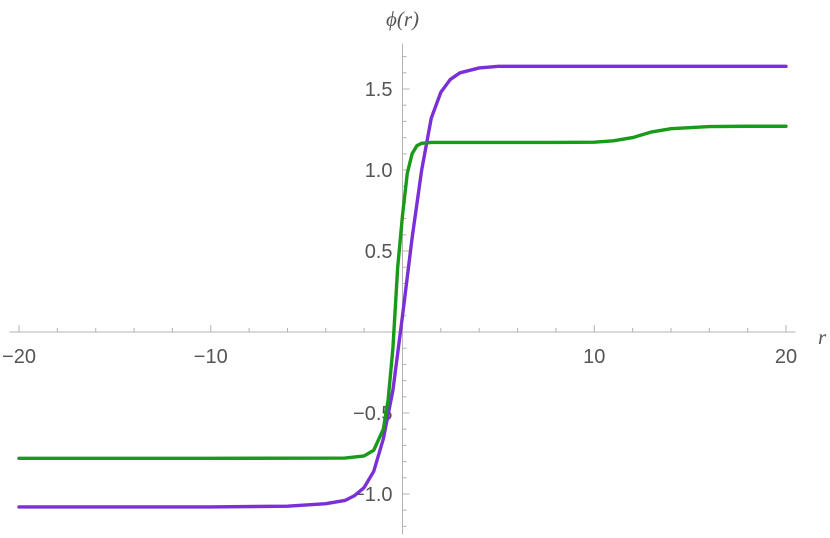 This screenshot has height=538, width=830. I want to click on x-tick-label: −10, so click(211, 357).